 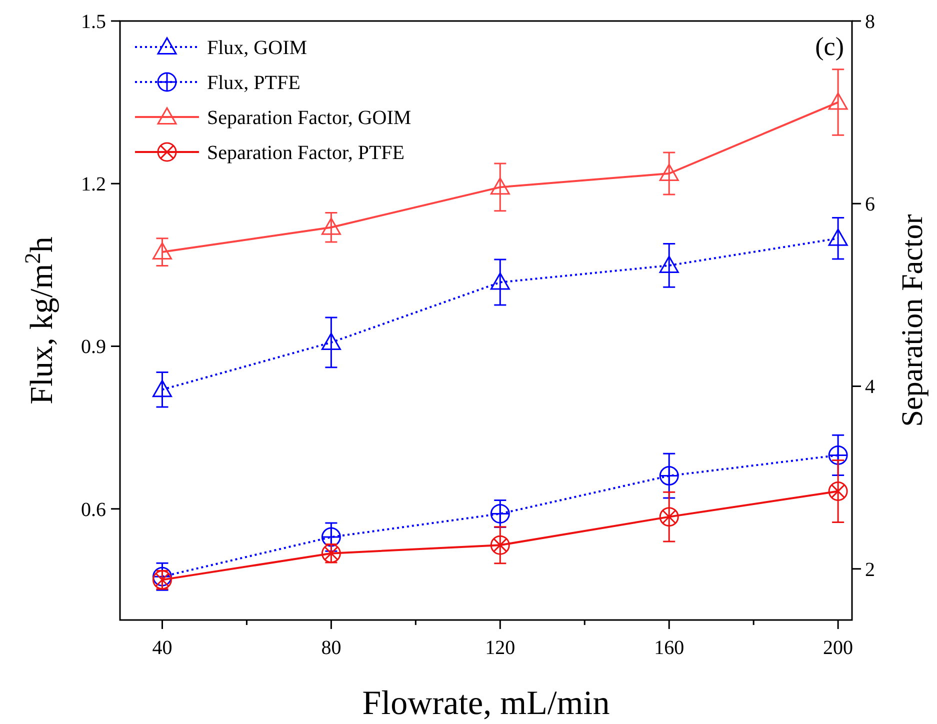 What do you see at coordinates (838, 648) in the screenshot?
I see `x-tick-label: 200` at bounding box center [838, 648].